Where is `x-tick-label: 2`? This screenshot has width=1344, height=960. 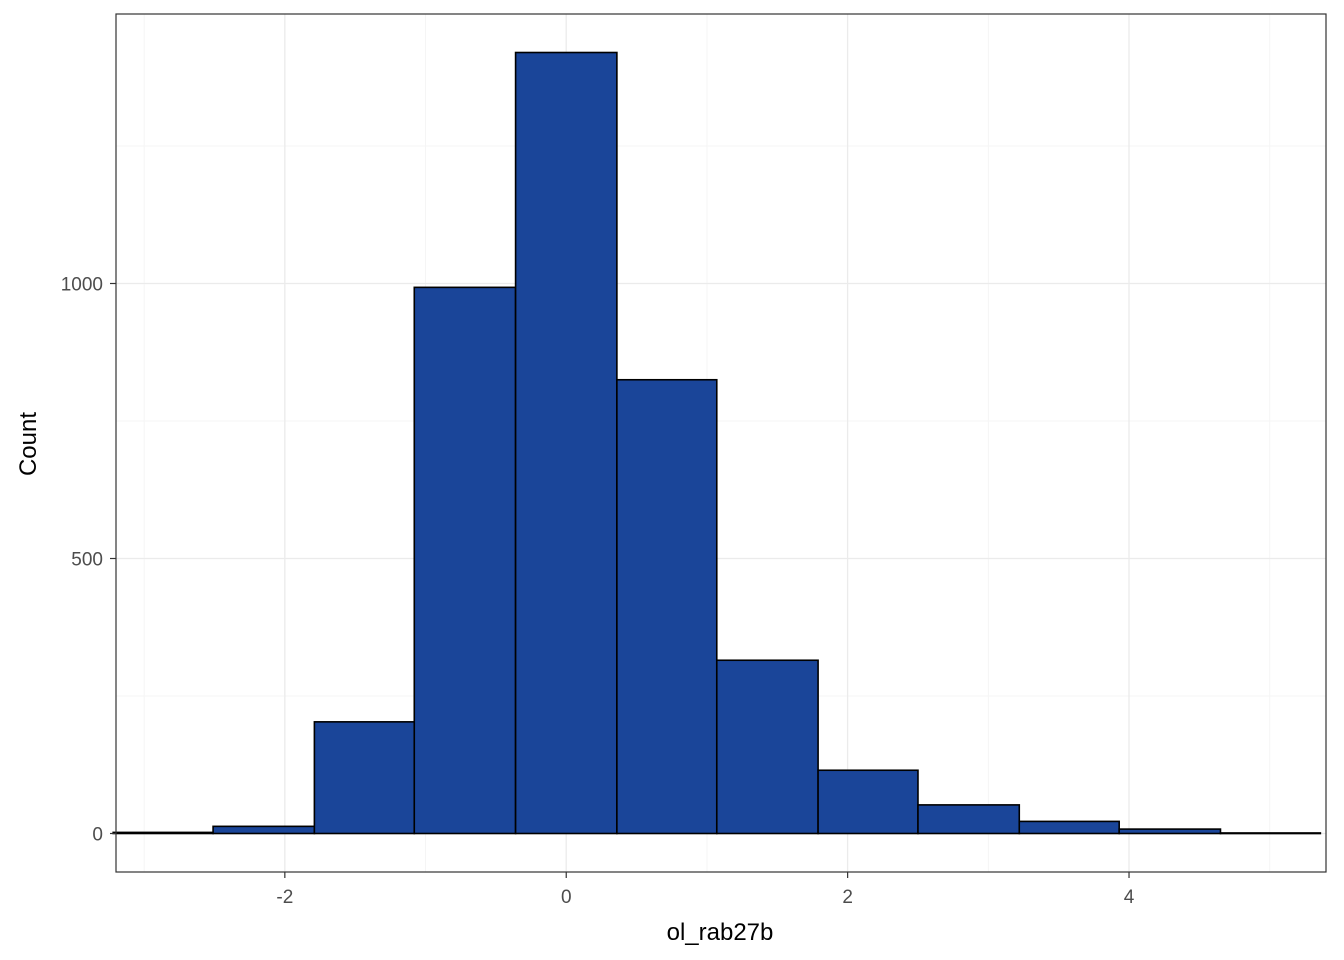
x-tick-label: 2 is located at coordinates (847, 897).